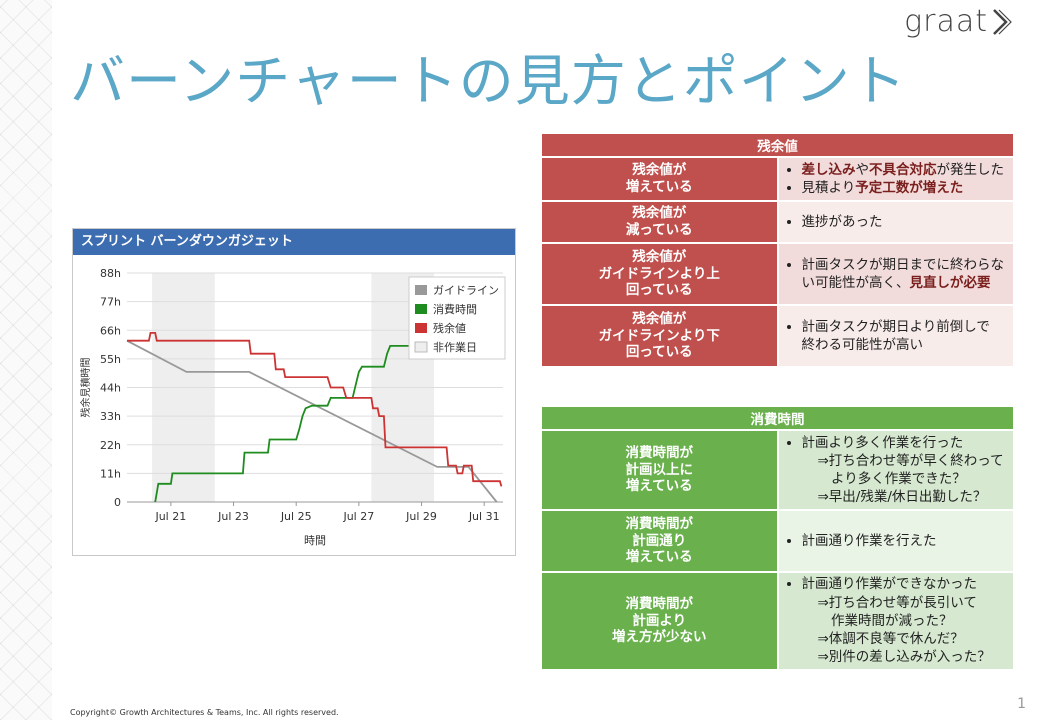  I want to click on bullet-text: 計画通り作業ができなかった, so click(889, 584).